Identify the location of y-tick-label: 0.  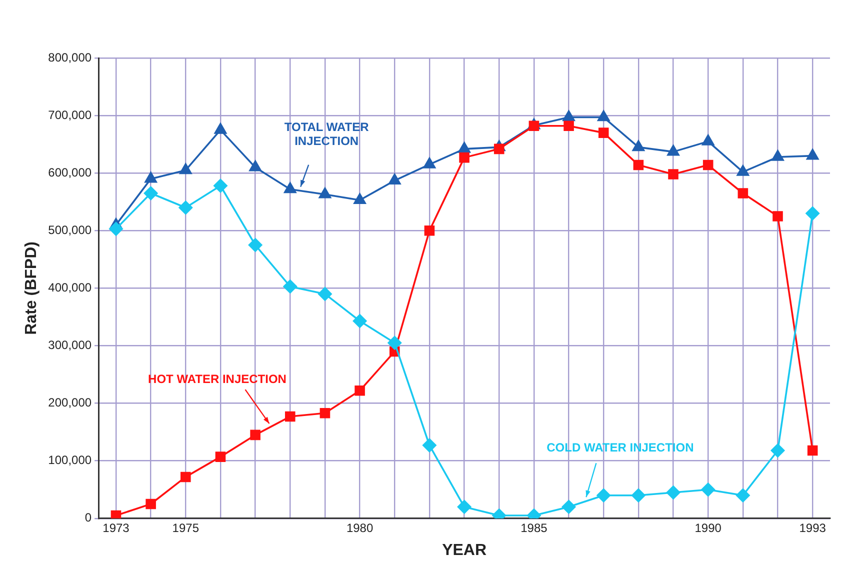
(88, 517).